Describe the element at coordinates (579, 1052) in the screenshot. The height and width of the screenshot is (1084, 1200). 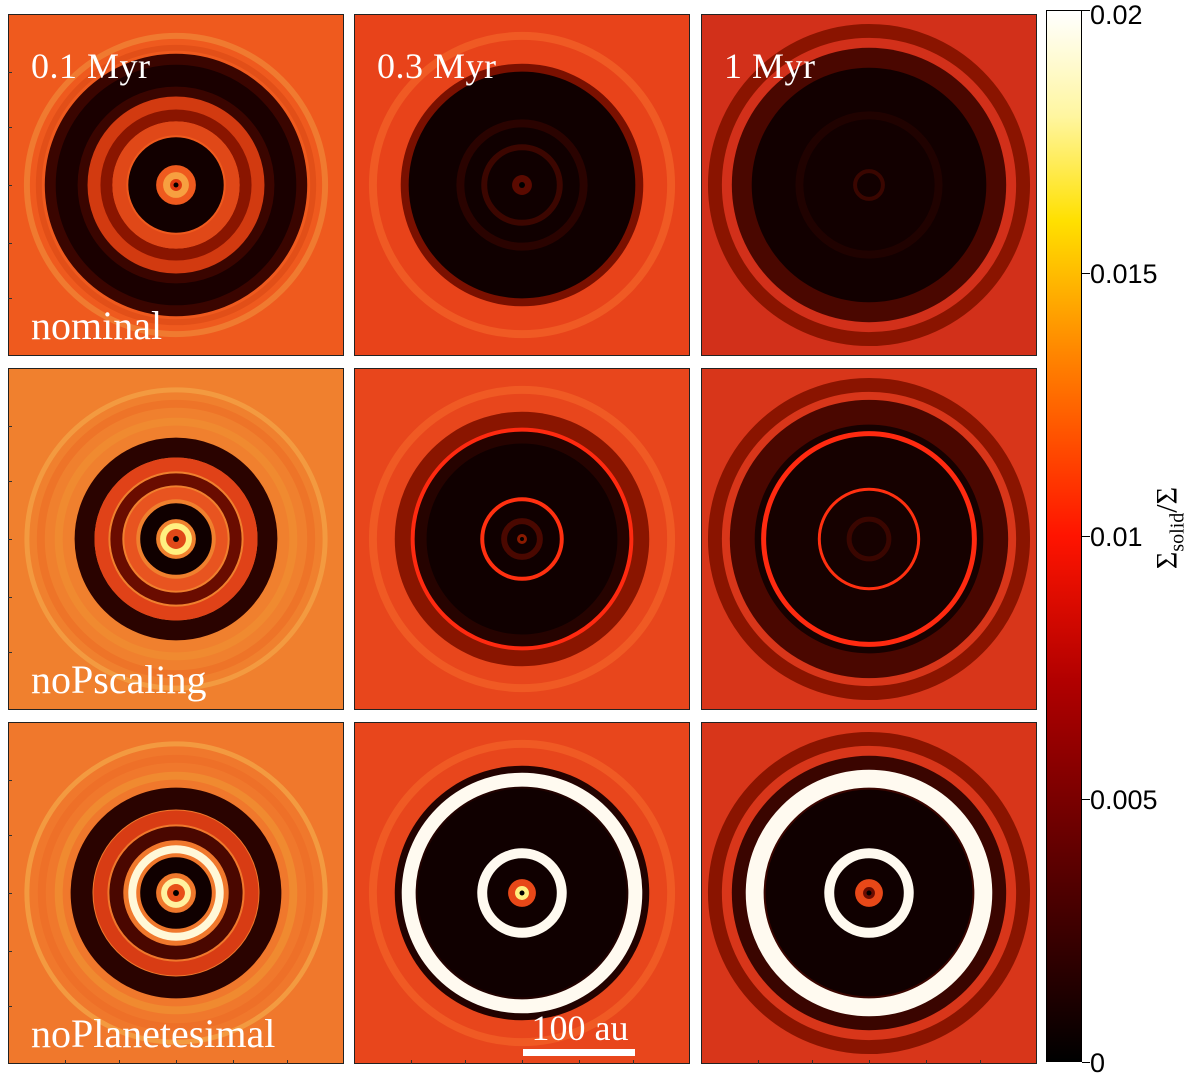
I see `scale-bar` at that location.